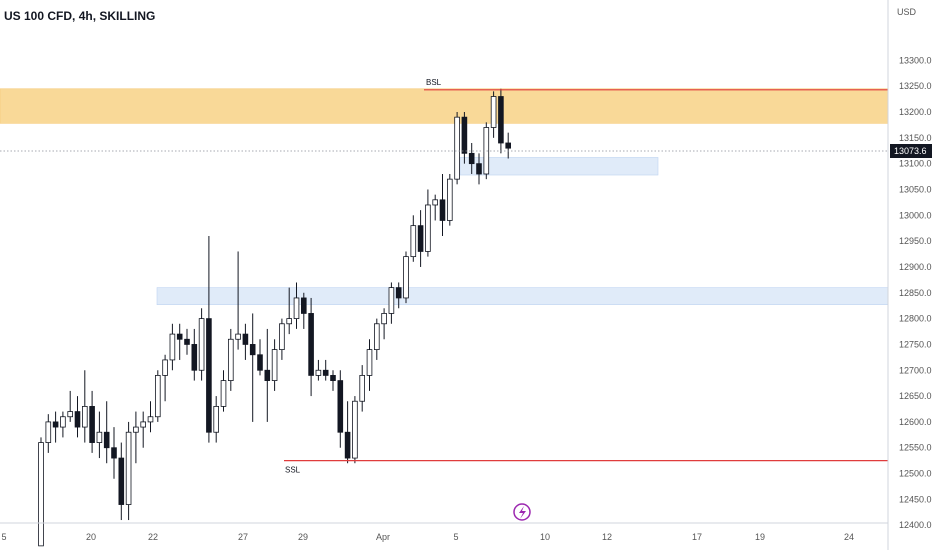 This screenshot has width=932, height=550. What do you see at coordinates (545, 537) in the screenshot?
I see `x-tick-label: 10` at bounding box center [545, 537].